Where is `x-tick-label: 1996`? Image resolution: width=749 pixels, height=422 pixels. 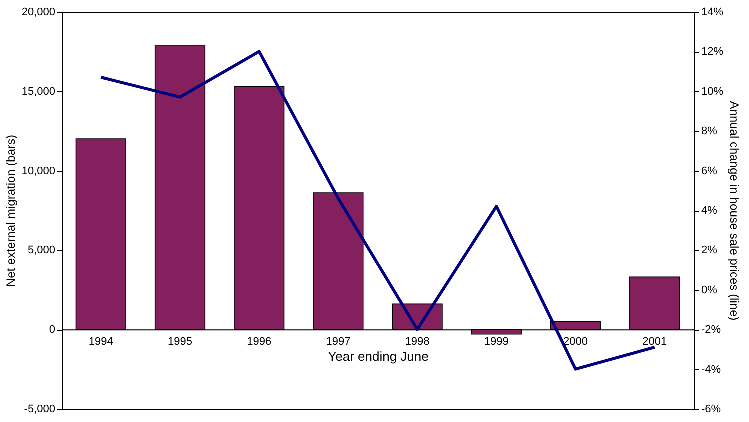 x-tick-label: 1996 is located at coordinates (259, 342).